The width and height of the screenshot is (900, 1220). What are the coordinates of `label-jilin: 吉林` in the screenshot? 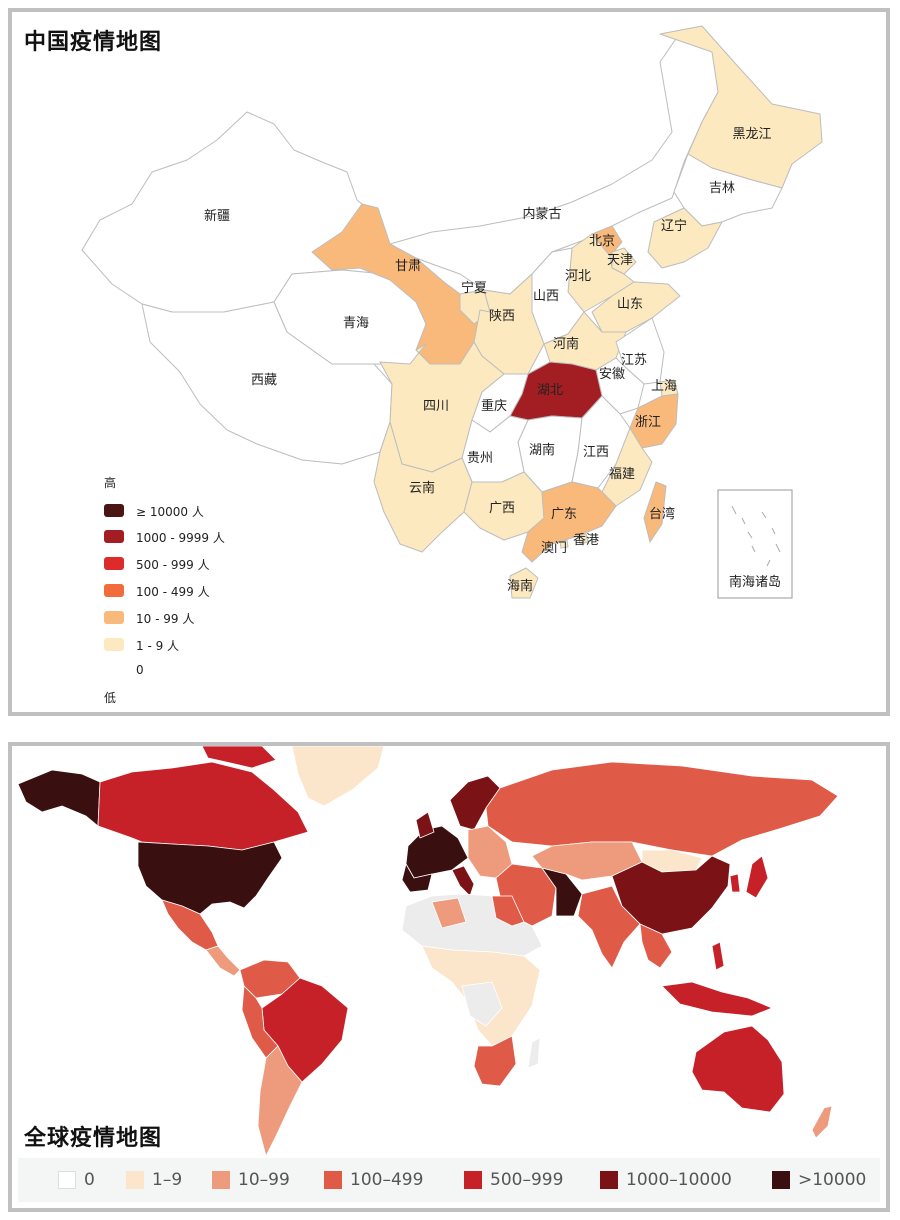 It's located at (722, 188).